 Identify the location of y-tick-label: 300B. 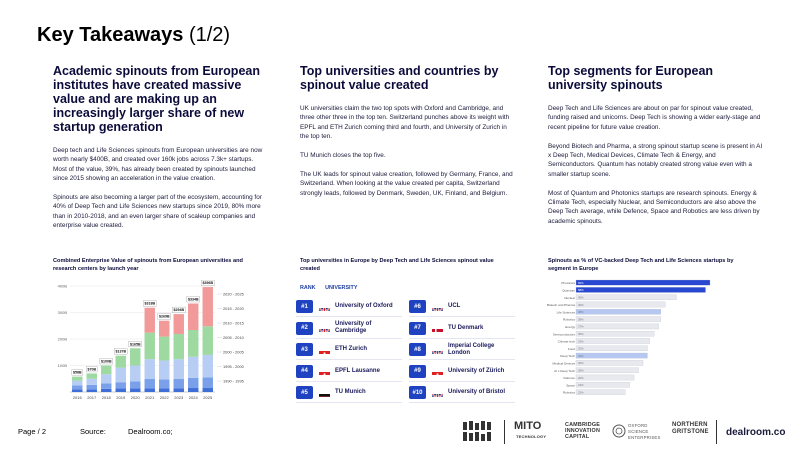
(63, 312).